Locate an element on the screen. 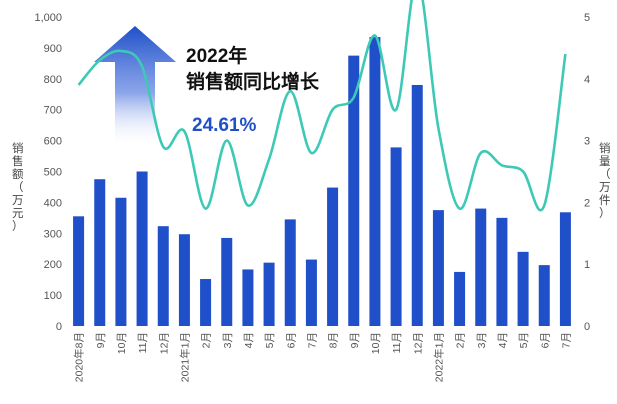 This screenshot has width=617, height=404. y-tick-label: 400 is located at coordinates (53, 203).